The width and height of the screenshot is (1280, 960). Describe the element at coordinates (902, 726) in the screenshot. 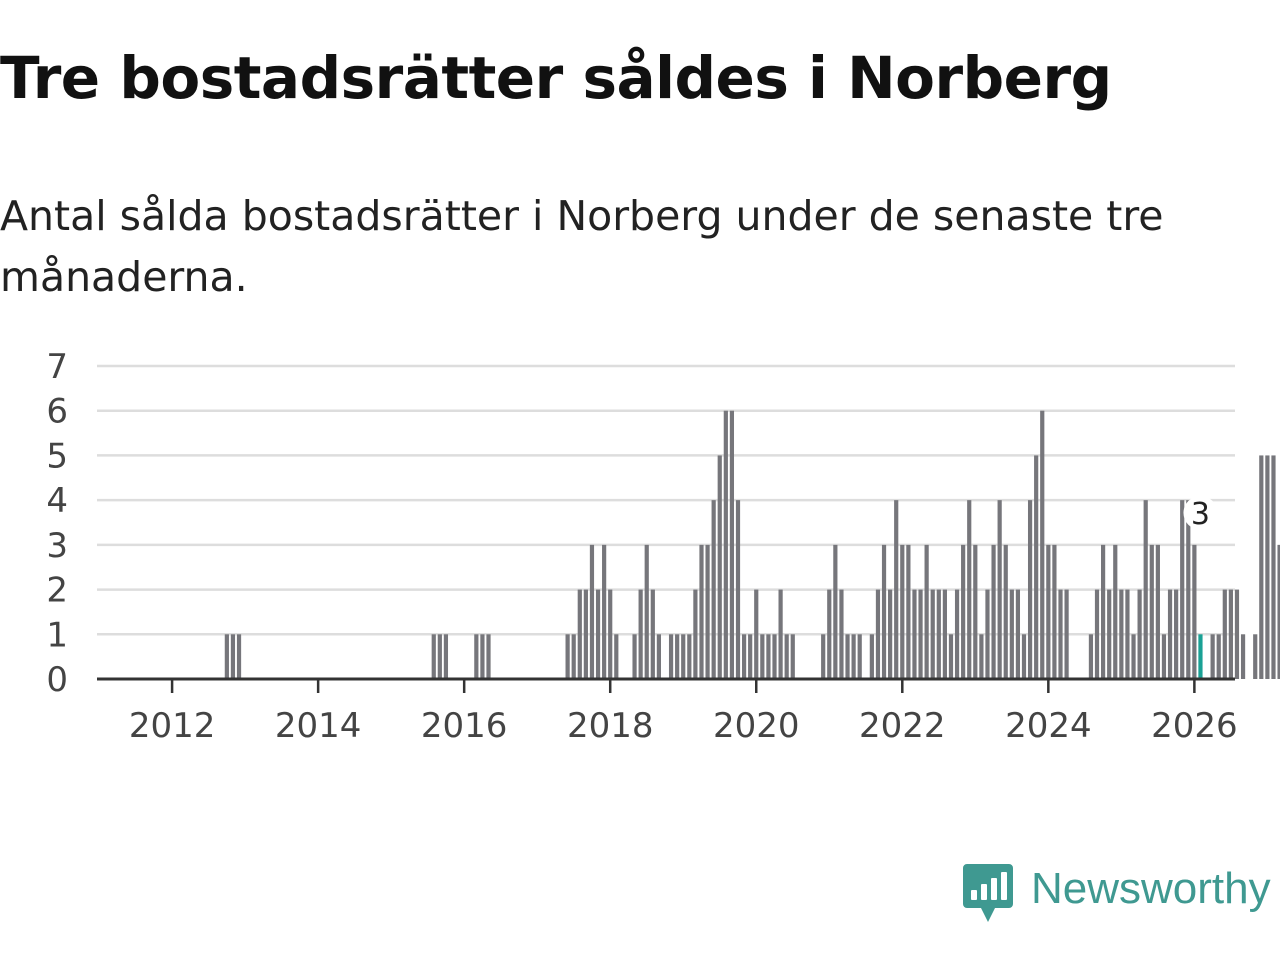

I see `x-tick-label-2022: 2022` at that location.